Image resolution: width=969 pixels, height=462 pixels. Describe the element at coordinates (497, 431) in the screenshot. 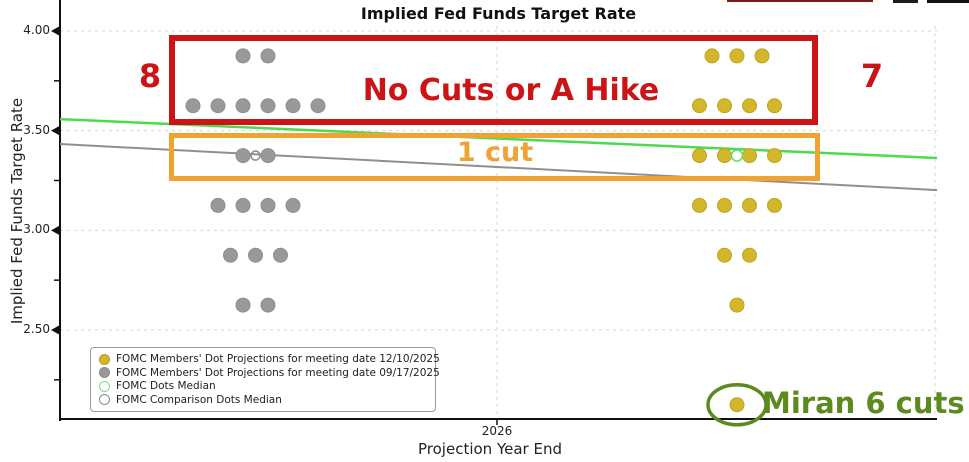

I see `x-tick-label: 2026` at that location.